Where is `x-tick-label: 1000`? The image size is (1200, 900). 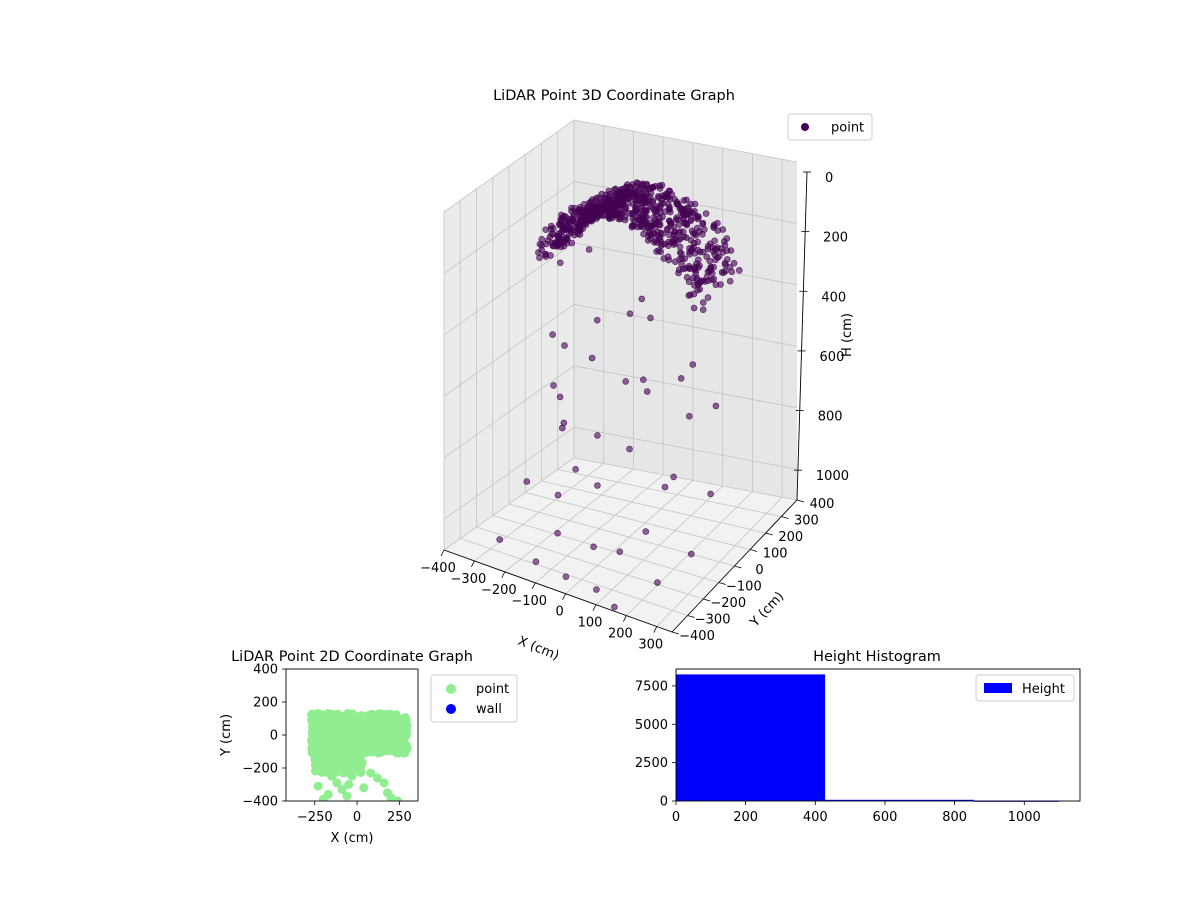
x-tick-label: 1000 is located at coordinates (1024, 817).